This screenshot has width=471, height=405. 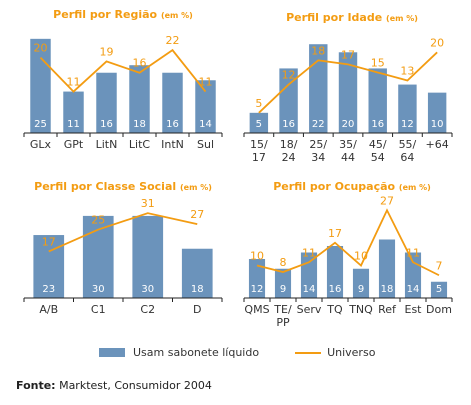 I want to click on source-label: Fonte:, so click(x=36, y=385).